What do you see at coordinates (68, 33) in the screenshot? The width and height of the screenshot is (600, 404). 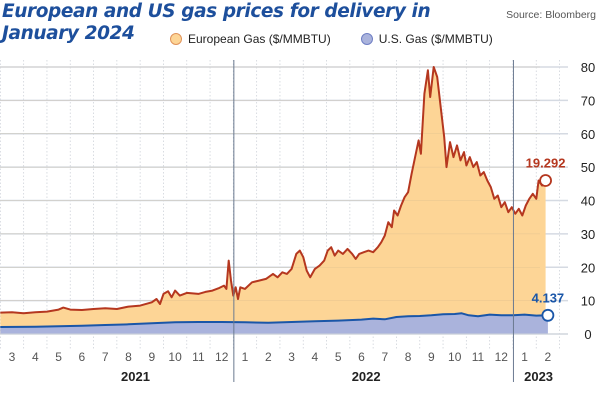 I see `chart-title-line-2: January 2024` at bounding box center [68, 33].